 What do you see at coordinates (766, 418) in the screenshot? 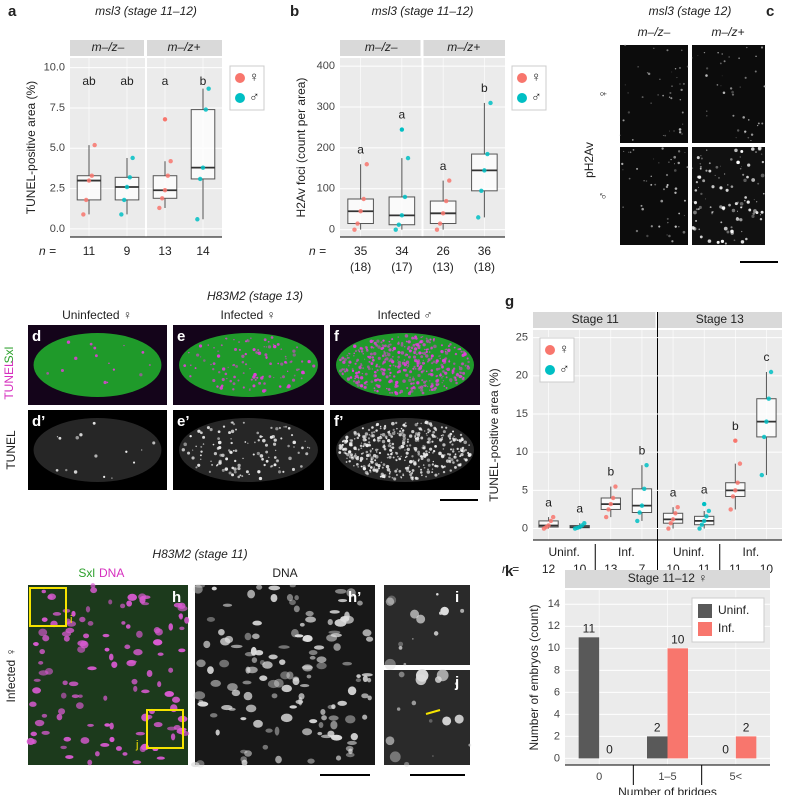
I see `box` at bounding box center [766, 418].